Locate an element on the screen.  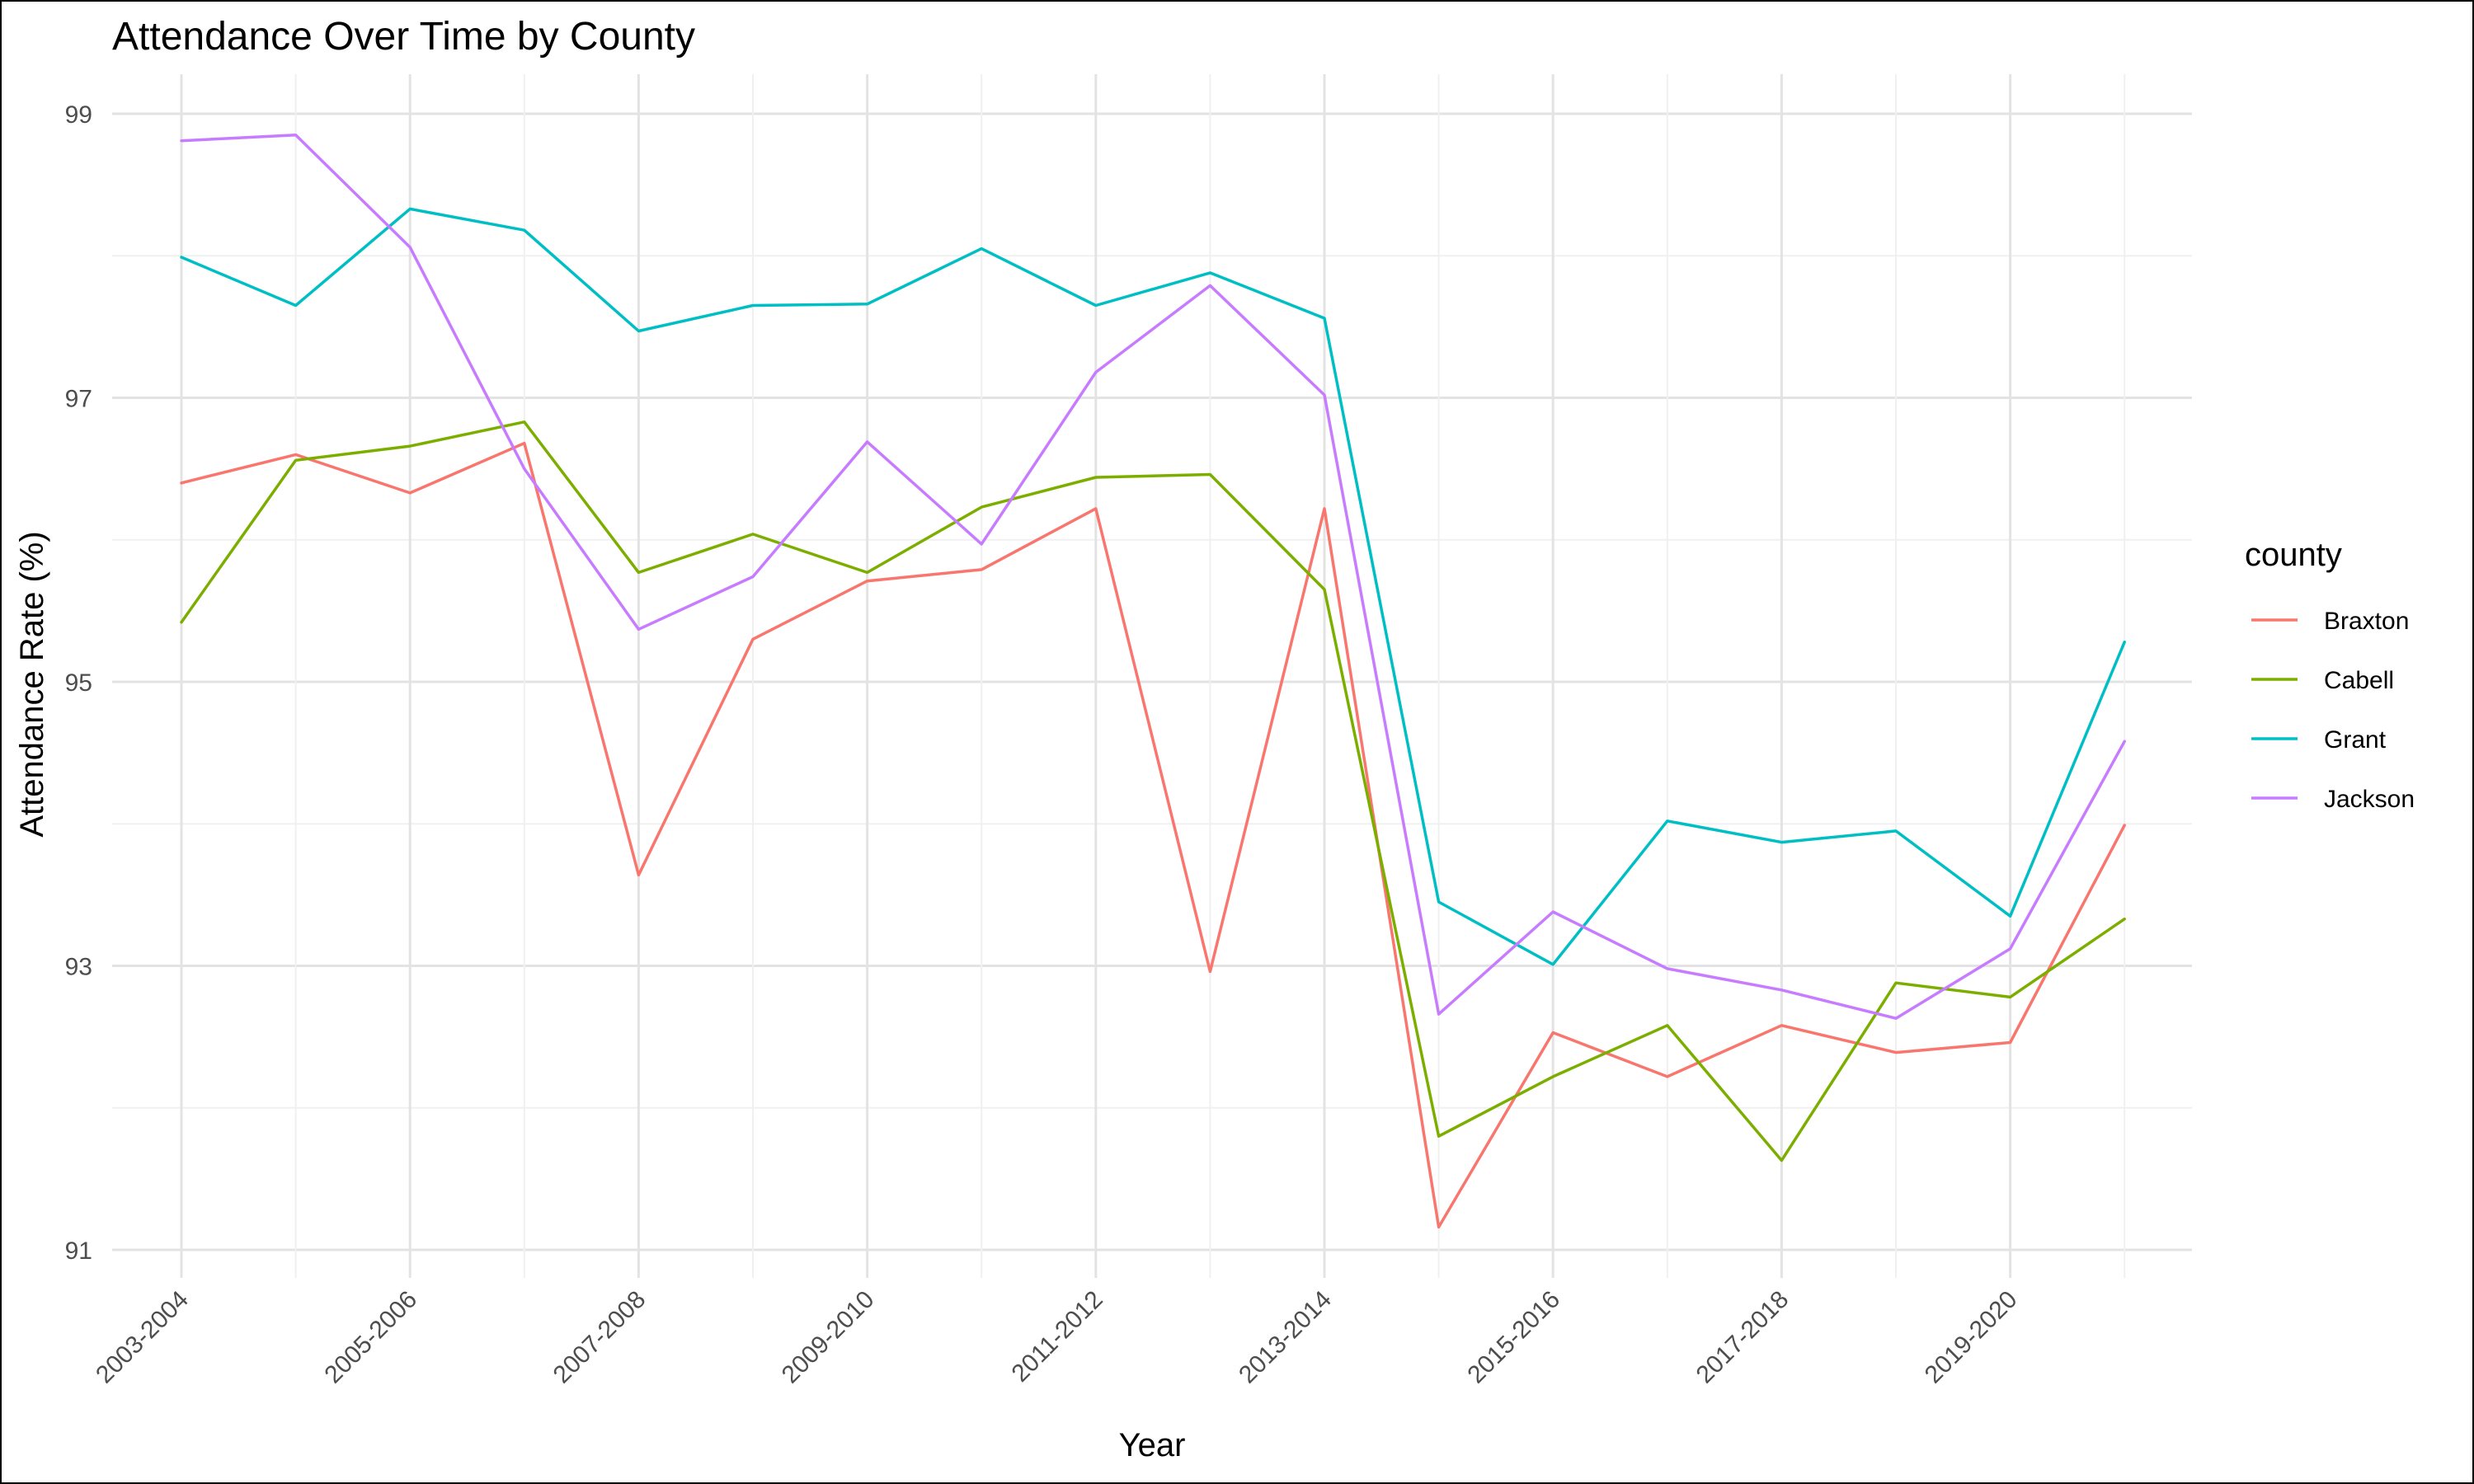
y-tick-label: 95 is located at coordinates (78, 683).